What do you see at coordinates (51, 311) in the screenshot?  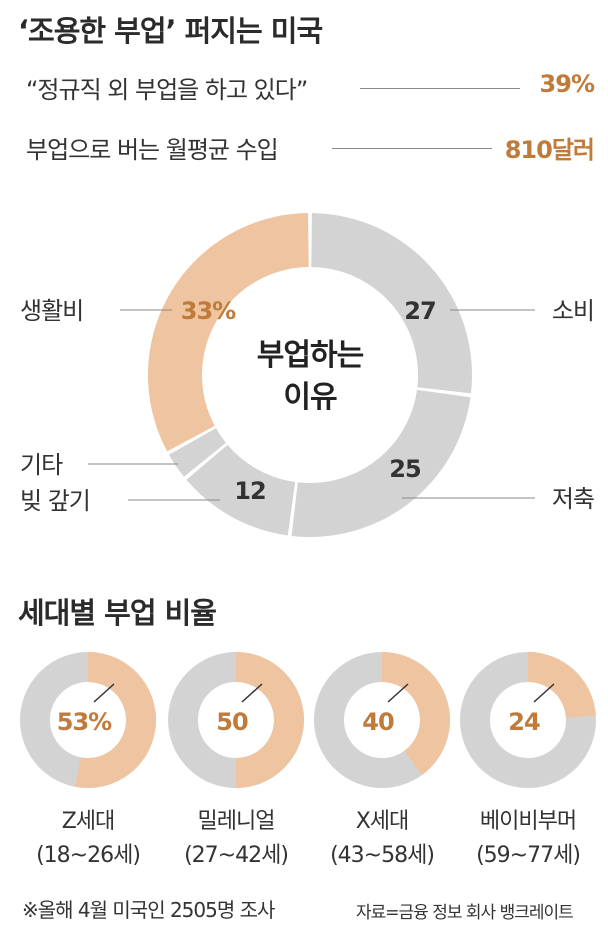 I see `slice-label-생활비: 생활비` at bounding box center [51, 311].